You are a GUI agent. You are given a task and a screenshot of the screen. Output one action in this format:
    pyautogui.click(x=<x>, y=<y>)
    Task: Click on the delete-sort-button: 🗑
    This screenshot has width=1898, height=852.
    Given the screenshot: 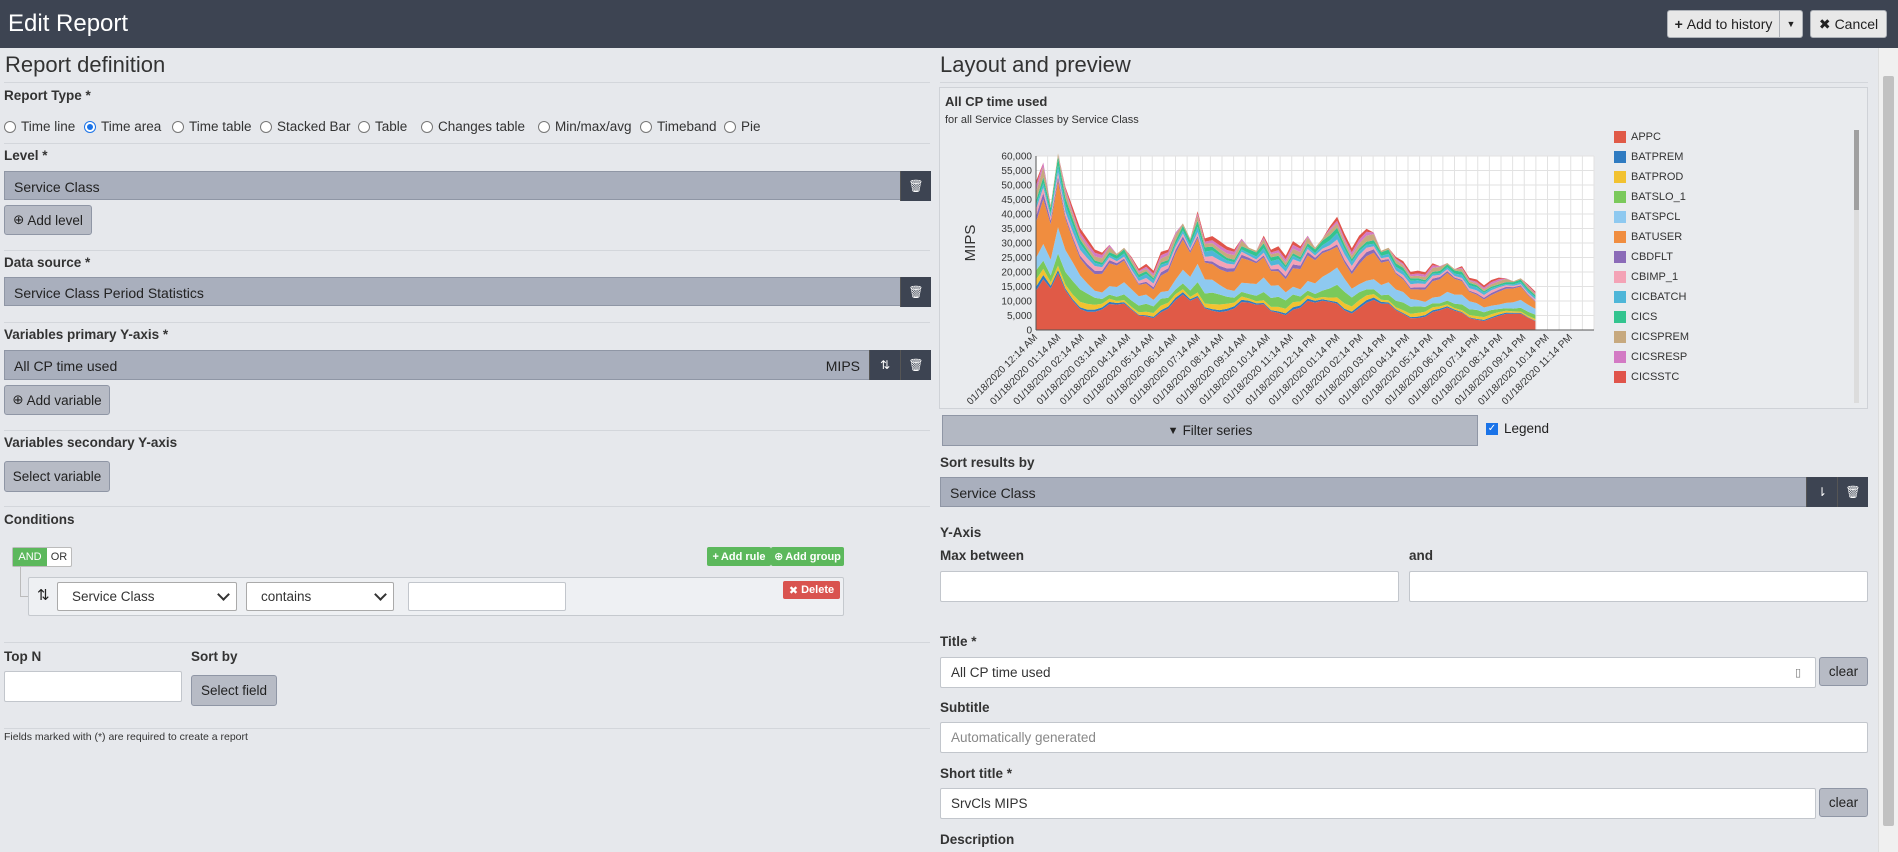 What is the action you would take?
    pyautogui.click(x=1852, y=492)
    